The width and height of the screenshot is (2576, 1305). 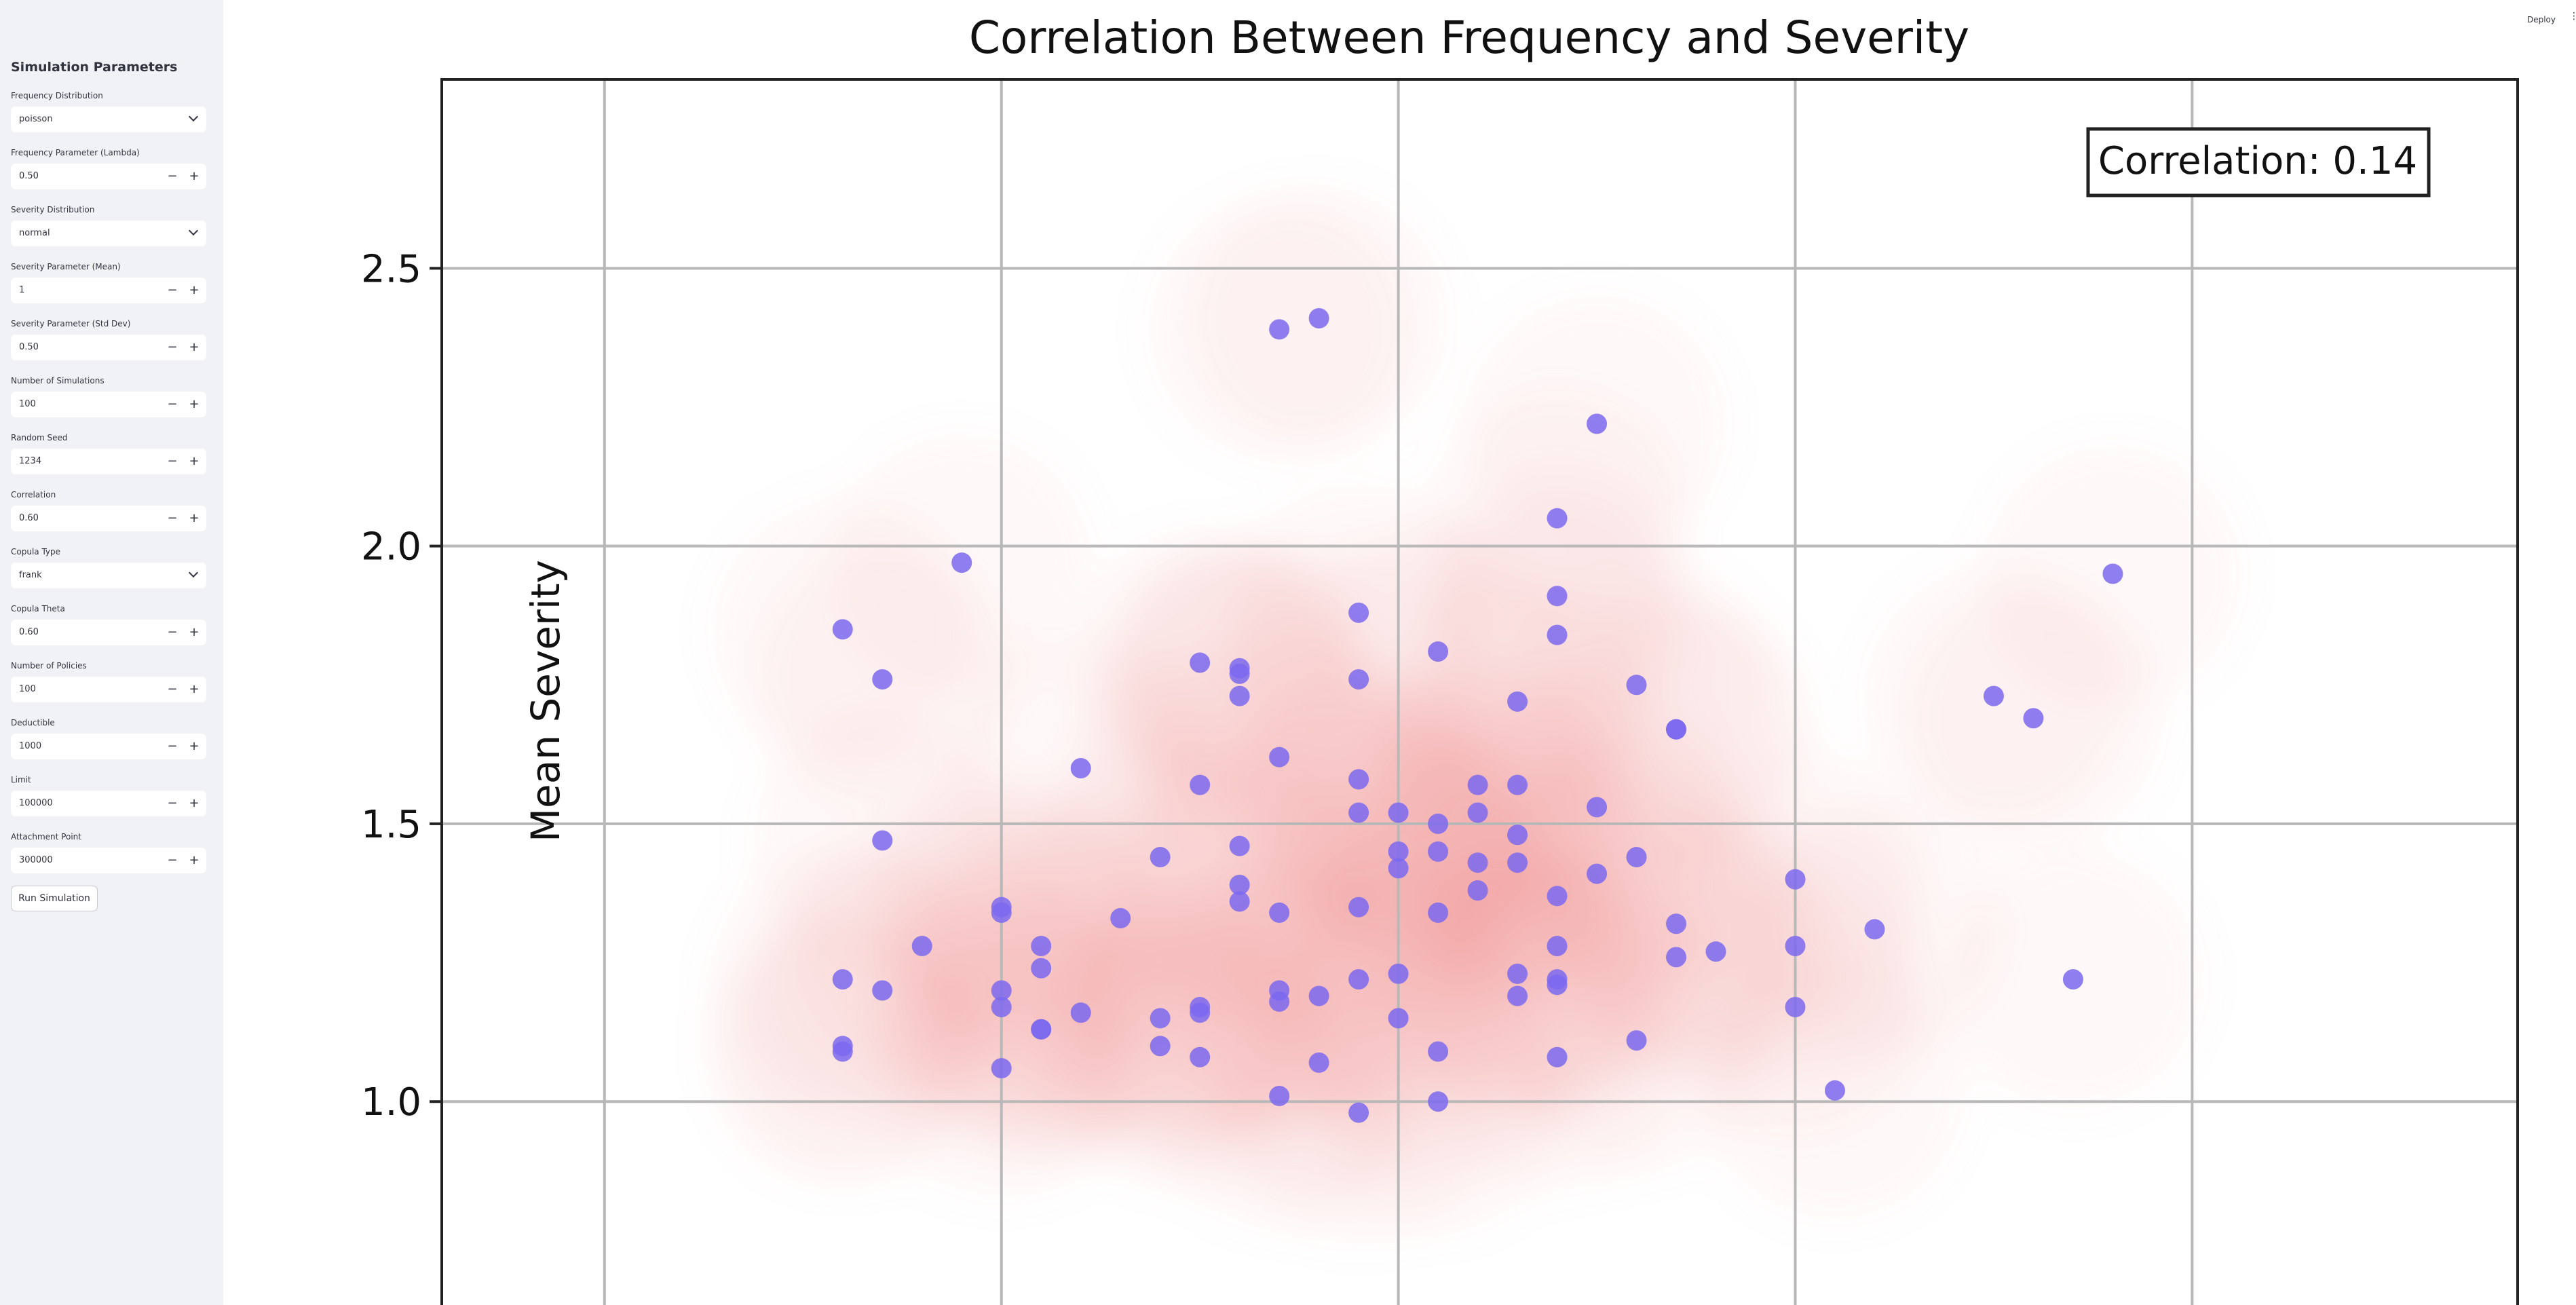 I want to click on severity-parameter-std-dev-input: 0.50 − +, so click(x=108, y=347).